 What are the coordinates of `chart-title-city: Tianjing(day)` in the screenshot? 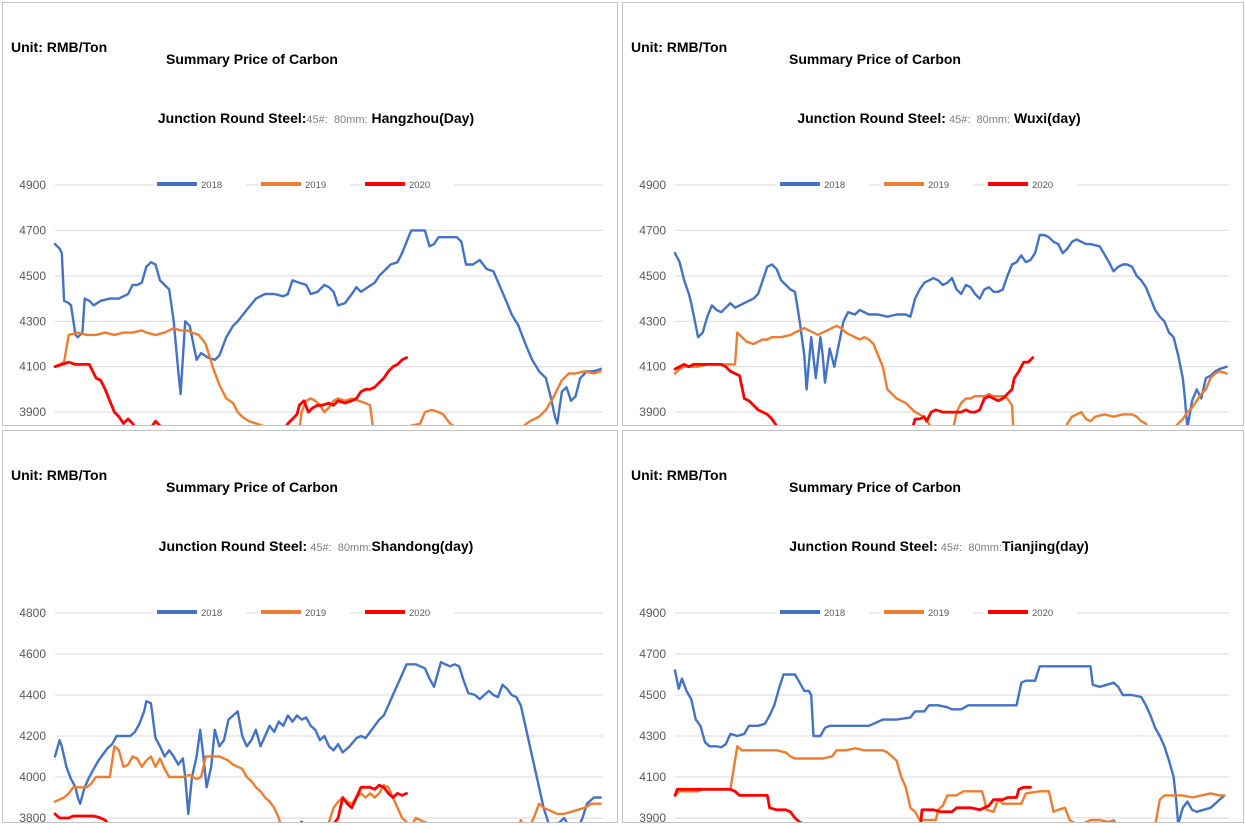 It's located at (1045, 546).